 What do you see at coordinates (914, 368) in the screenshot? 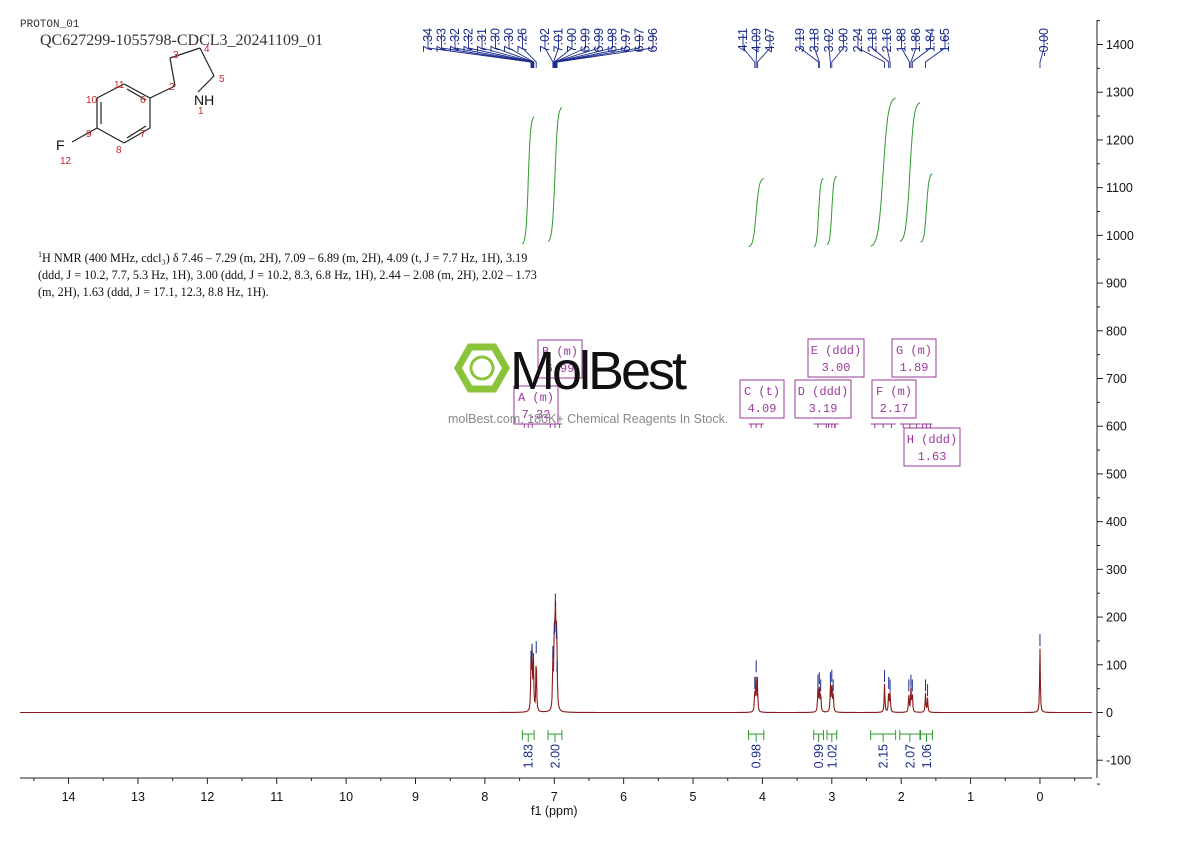
I see `multiplet-shift: 1.89` at bounding box center [914, 368].